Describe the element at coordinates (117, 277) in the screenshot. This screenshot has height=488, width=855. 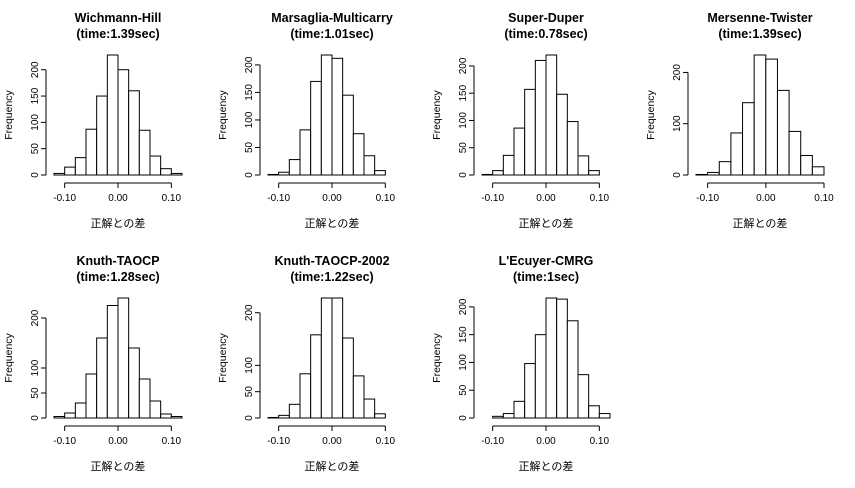
I see `chart-subtitle: (time:1.28sec)` at that location.